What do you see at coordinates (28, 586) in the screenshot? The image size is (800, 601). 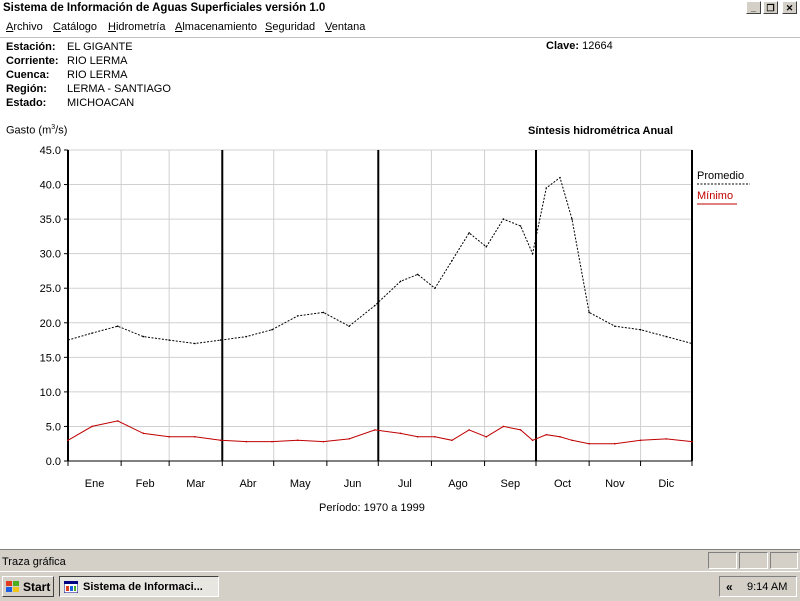 I see `start-button: Start` at bounding box center [28, 586].